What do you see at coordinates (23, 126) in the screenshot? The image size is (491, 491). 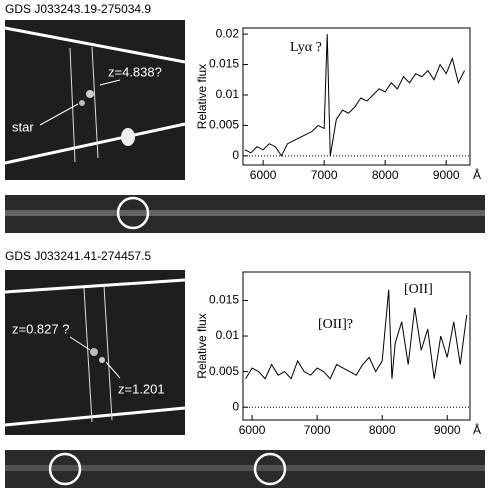 I see `image-label: star` at bounding box center [23, 126].